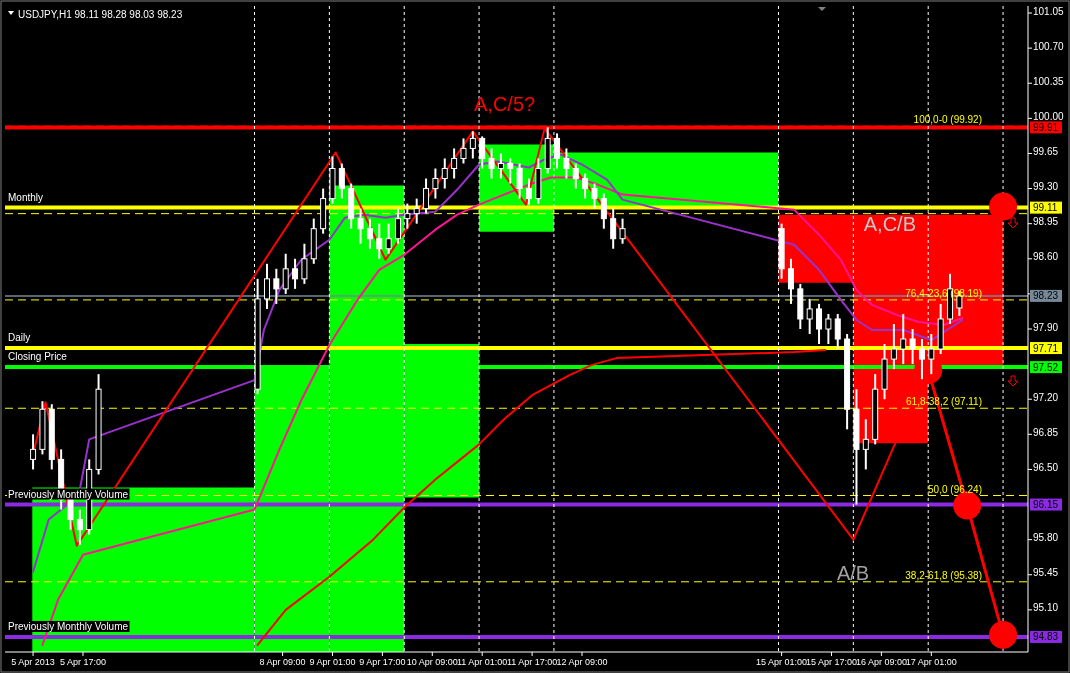 The width and height of the screenshot is (1070, 673). What do you see at coordinates (1049, 46) in the screenshot?
I see `y-tick-label: 100.70` at bounding box center [1049, 46].